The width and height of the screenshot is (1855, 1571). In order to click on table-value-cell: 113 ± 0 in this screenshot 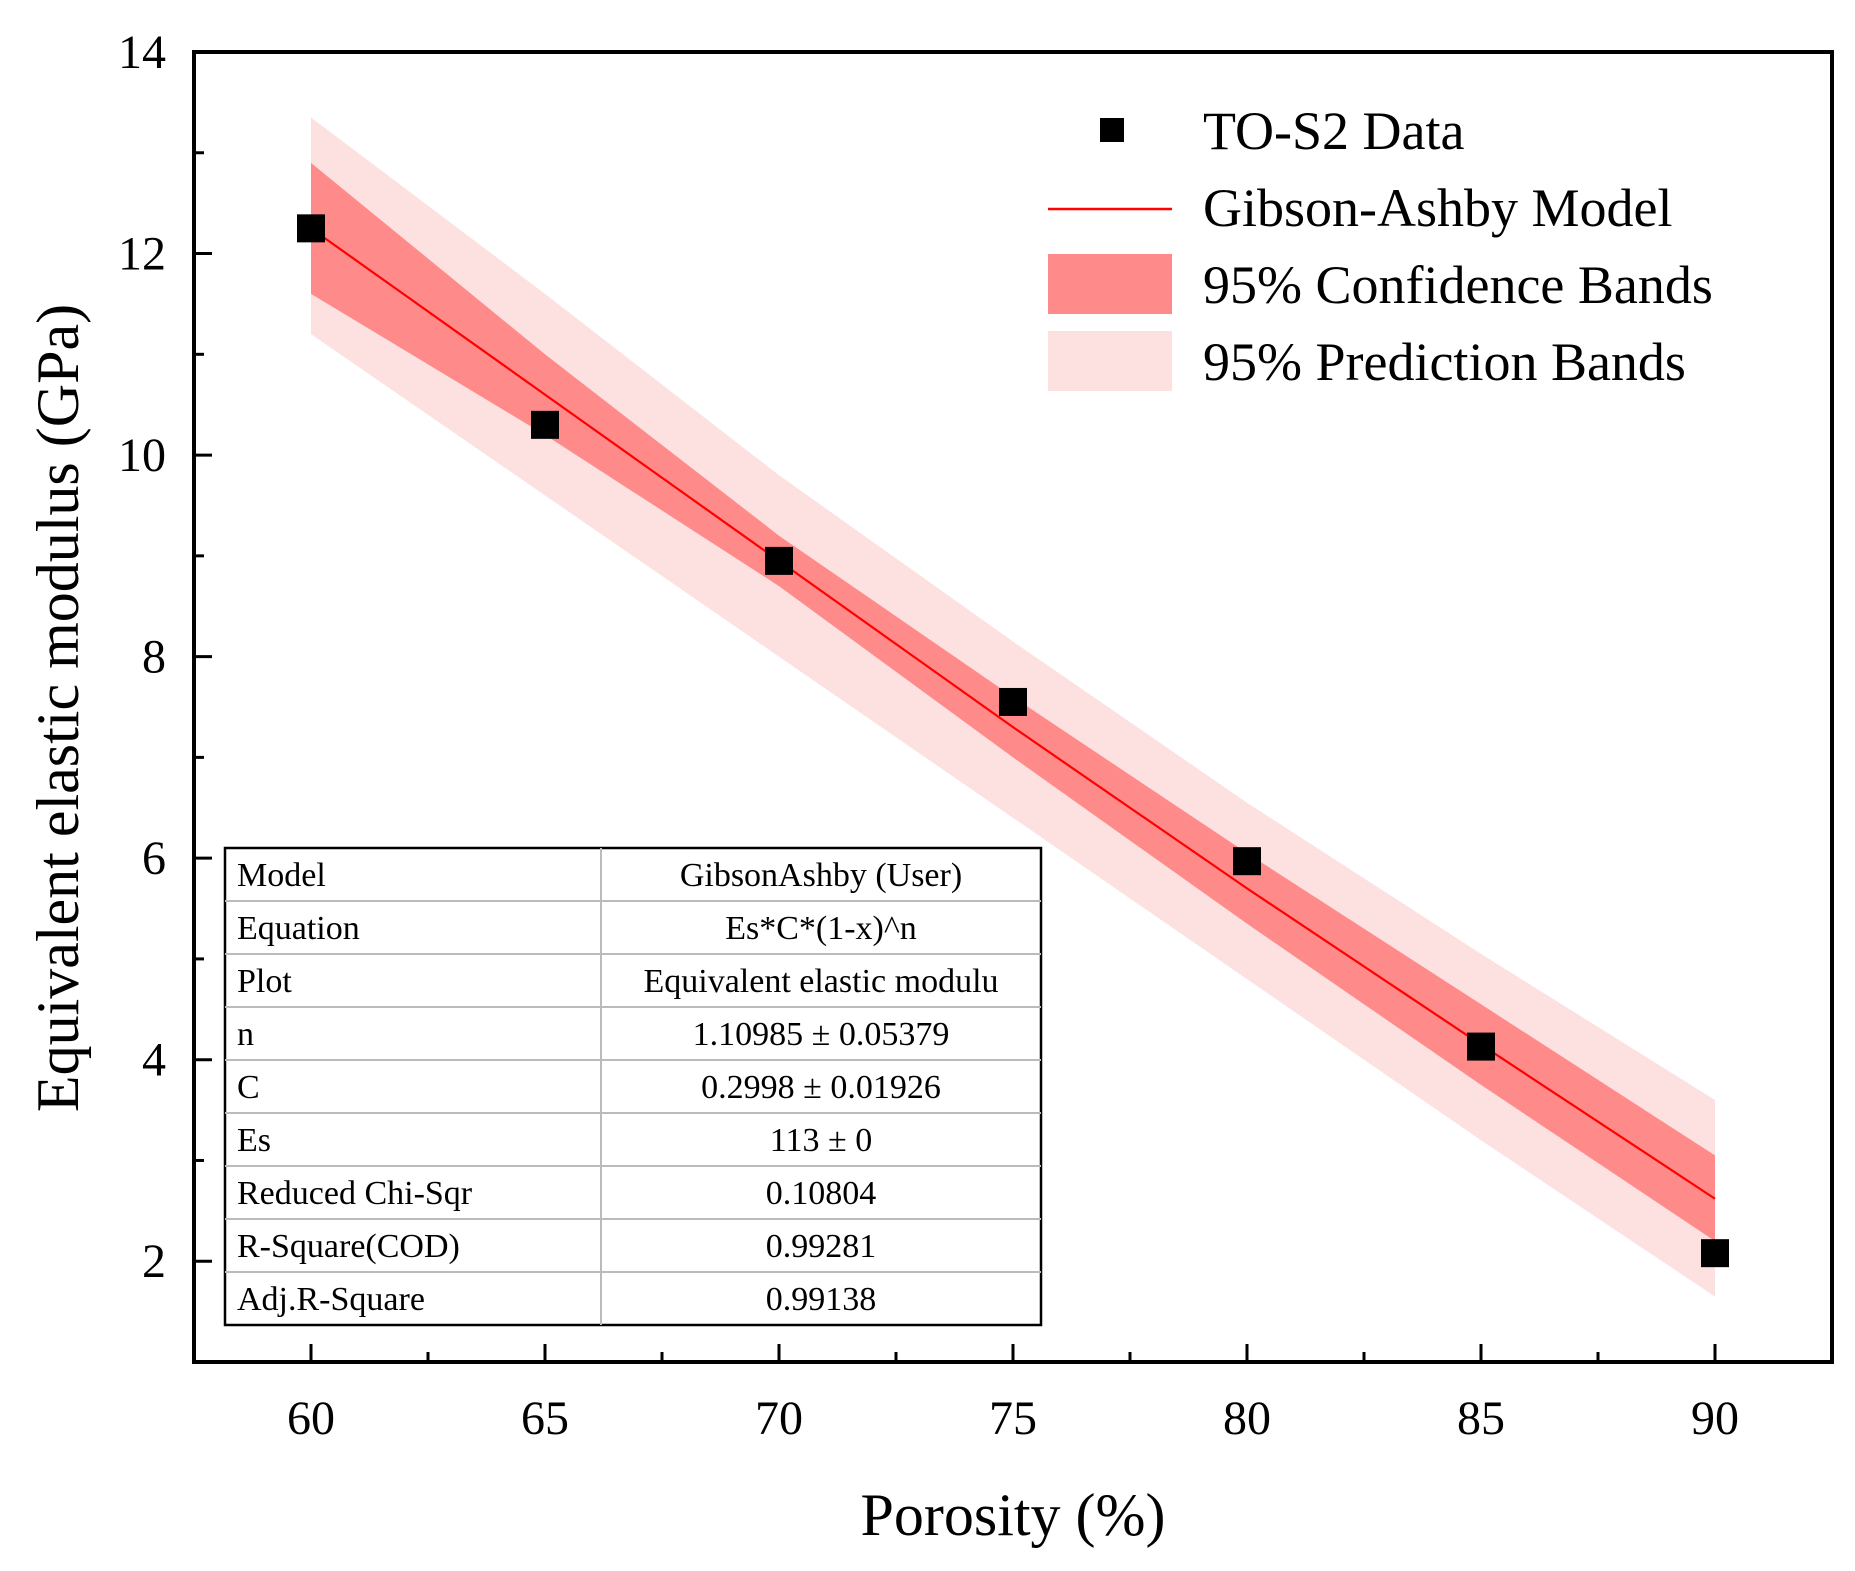, I will do `click(821, 1140)`.